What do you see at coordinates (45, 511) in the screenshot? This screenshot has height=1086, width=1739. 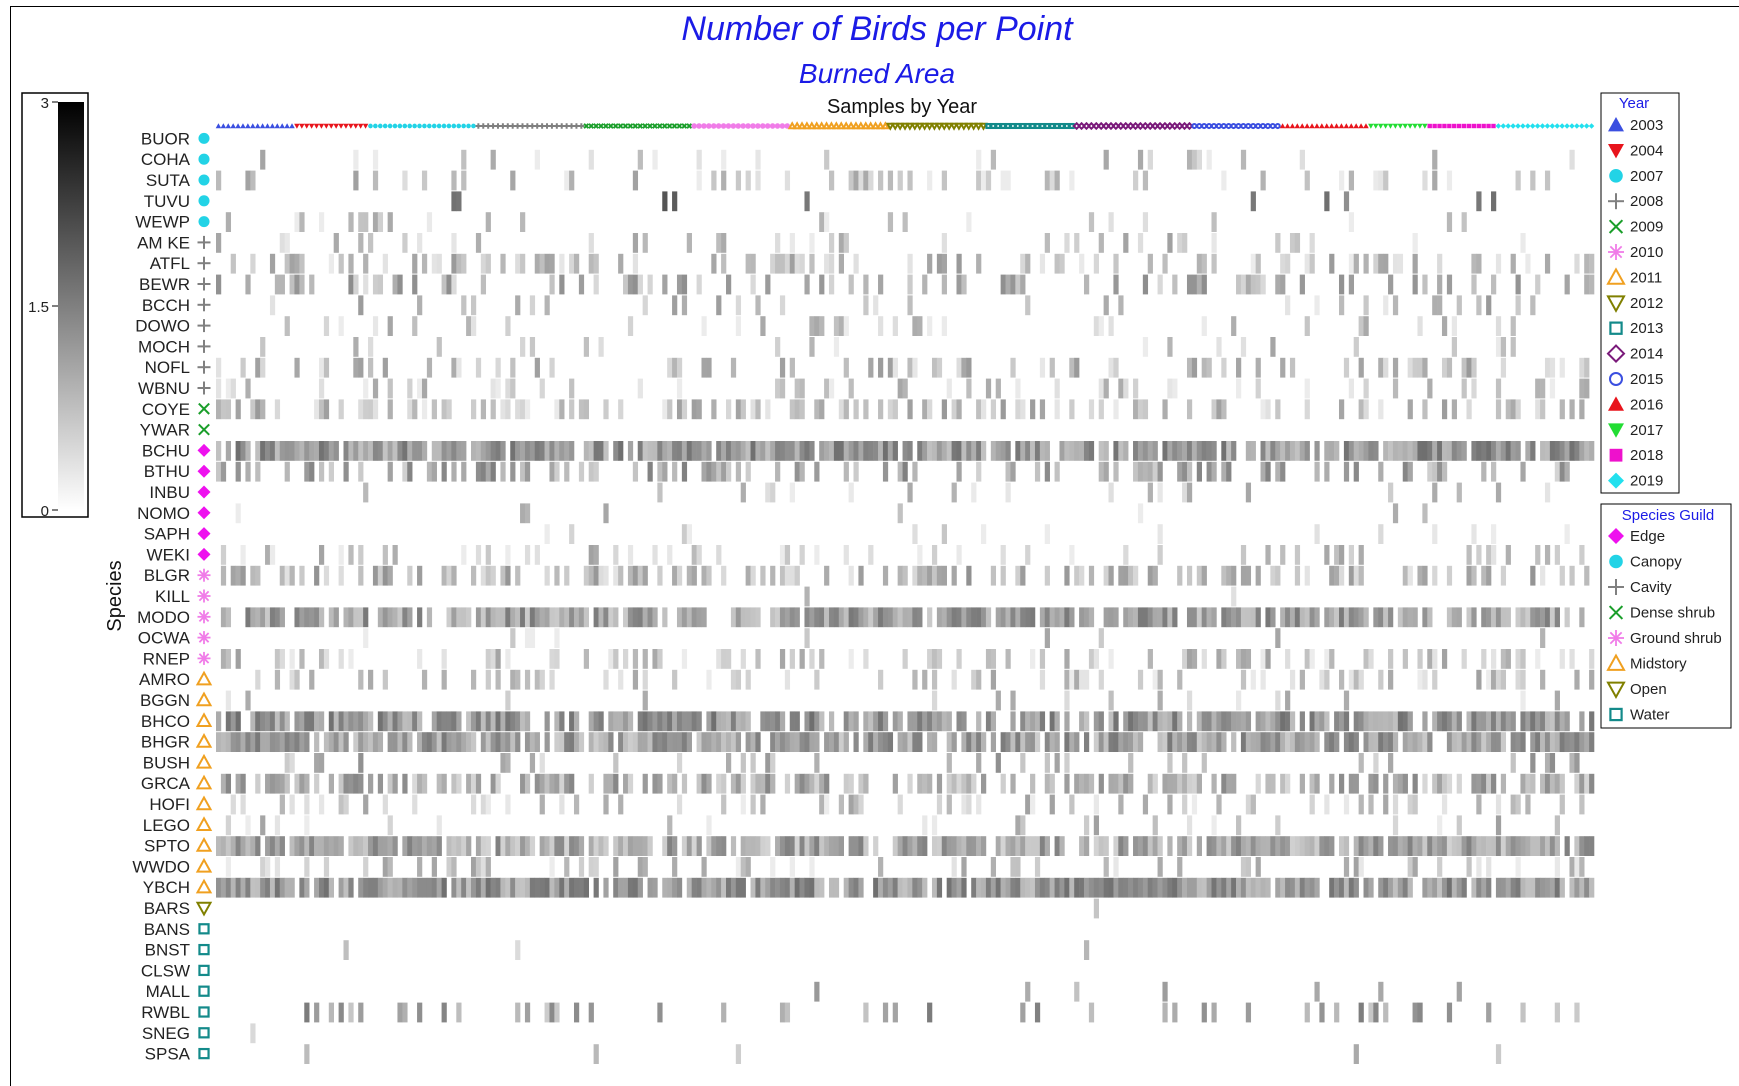 I see `colorbar-label-min: 0` at bounding box center [45, 511].